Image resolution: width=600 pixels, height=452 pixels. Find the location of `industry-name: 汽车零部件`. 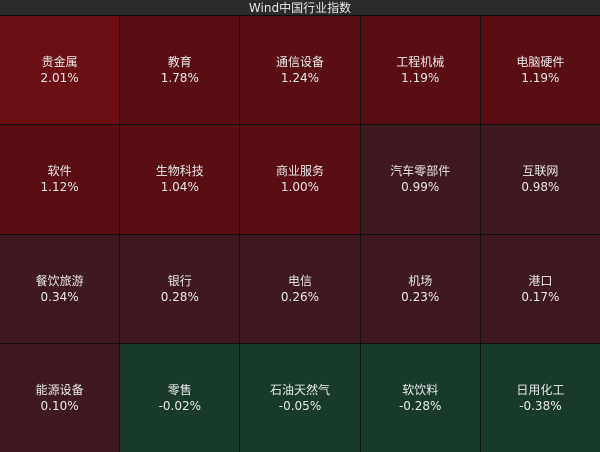

industry-name: 汽车零部件 is located at coordinates (420, 171).